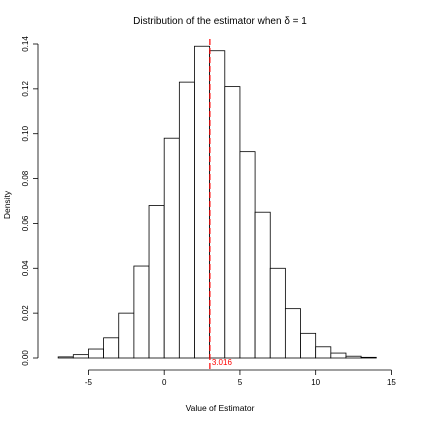 The height and width of the screenshot is (423, 423). Describe the element at coordinates (240, 382) in the screenshot. I see `x-tick-label-2: 5` at that location.